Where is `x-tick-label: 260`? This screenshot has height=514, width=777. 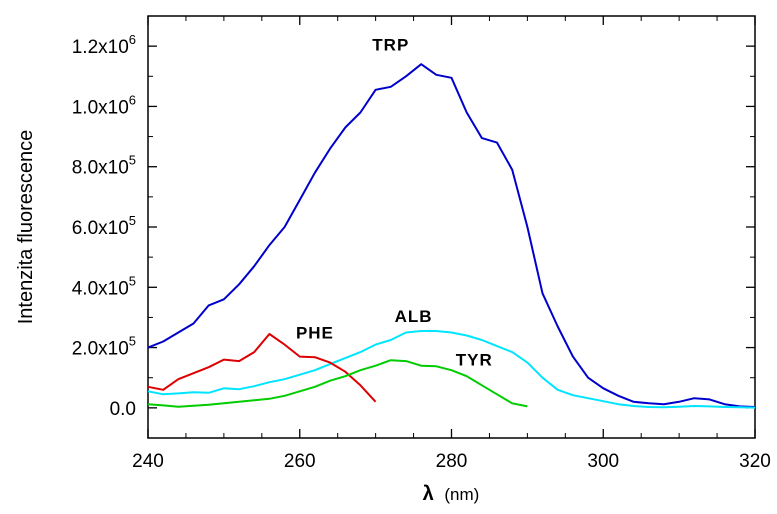 x-tick-label: 260 is located at coordinates (300, 461).